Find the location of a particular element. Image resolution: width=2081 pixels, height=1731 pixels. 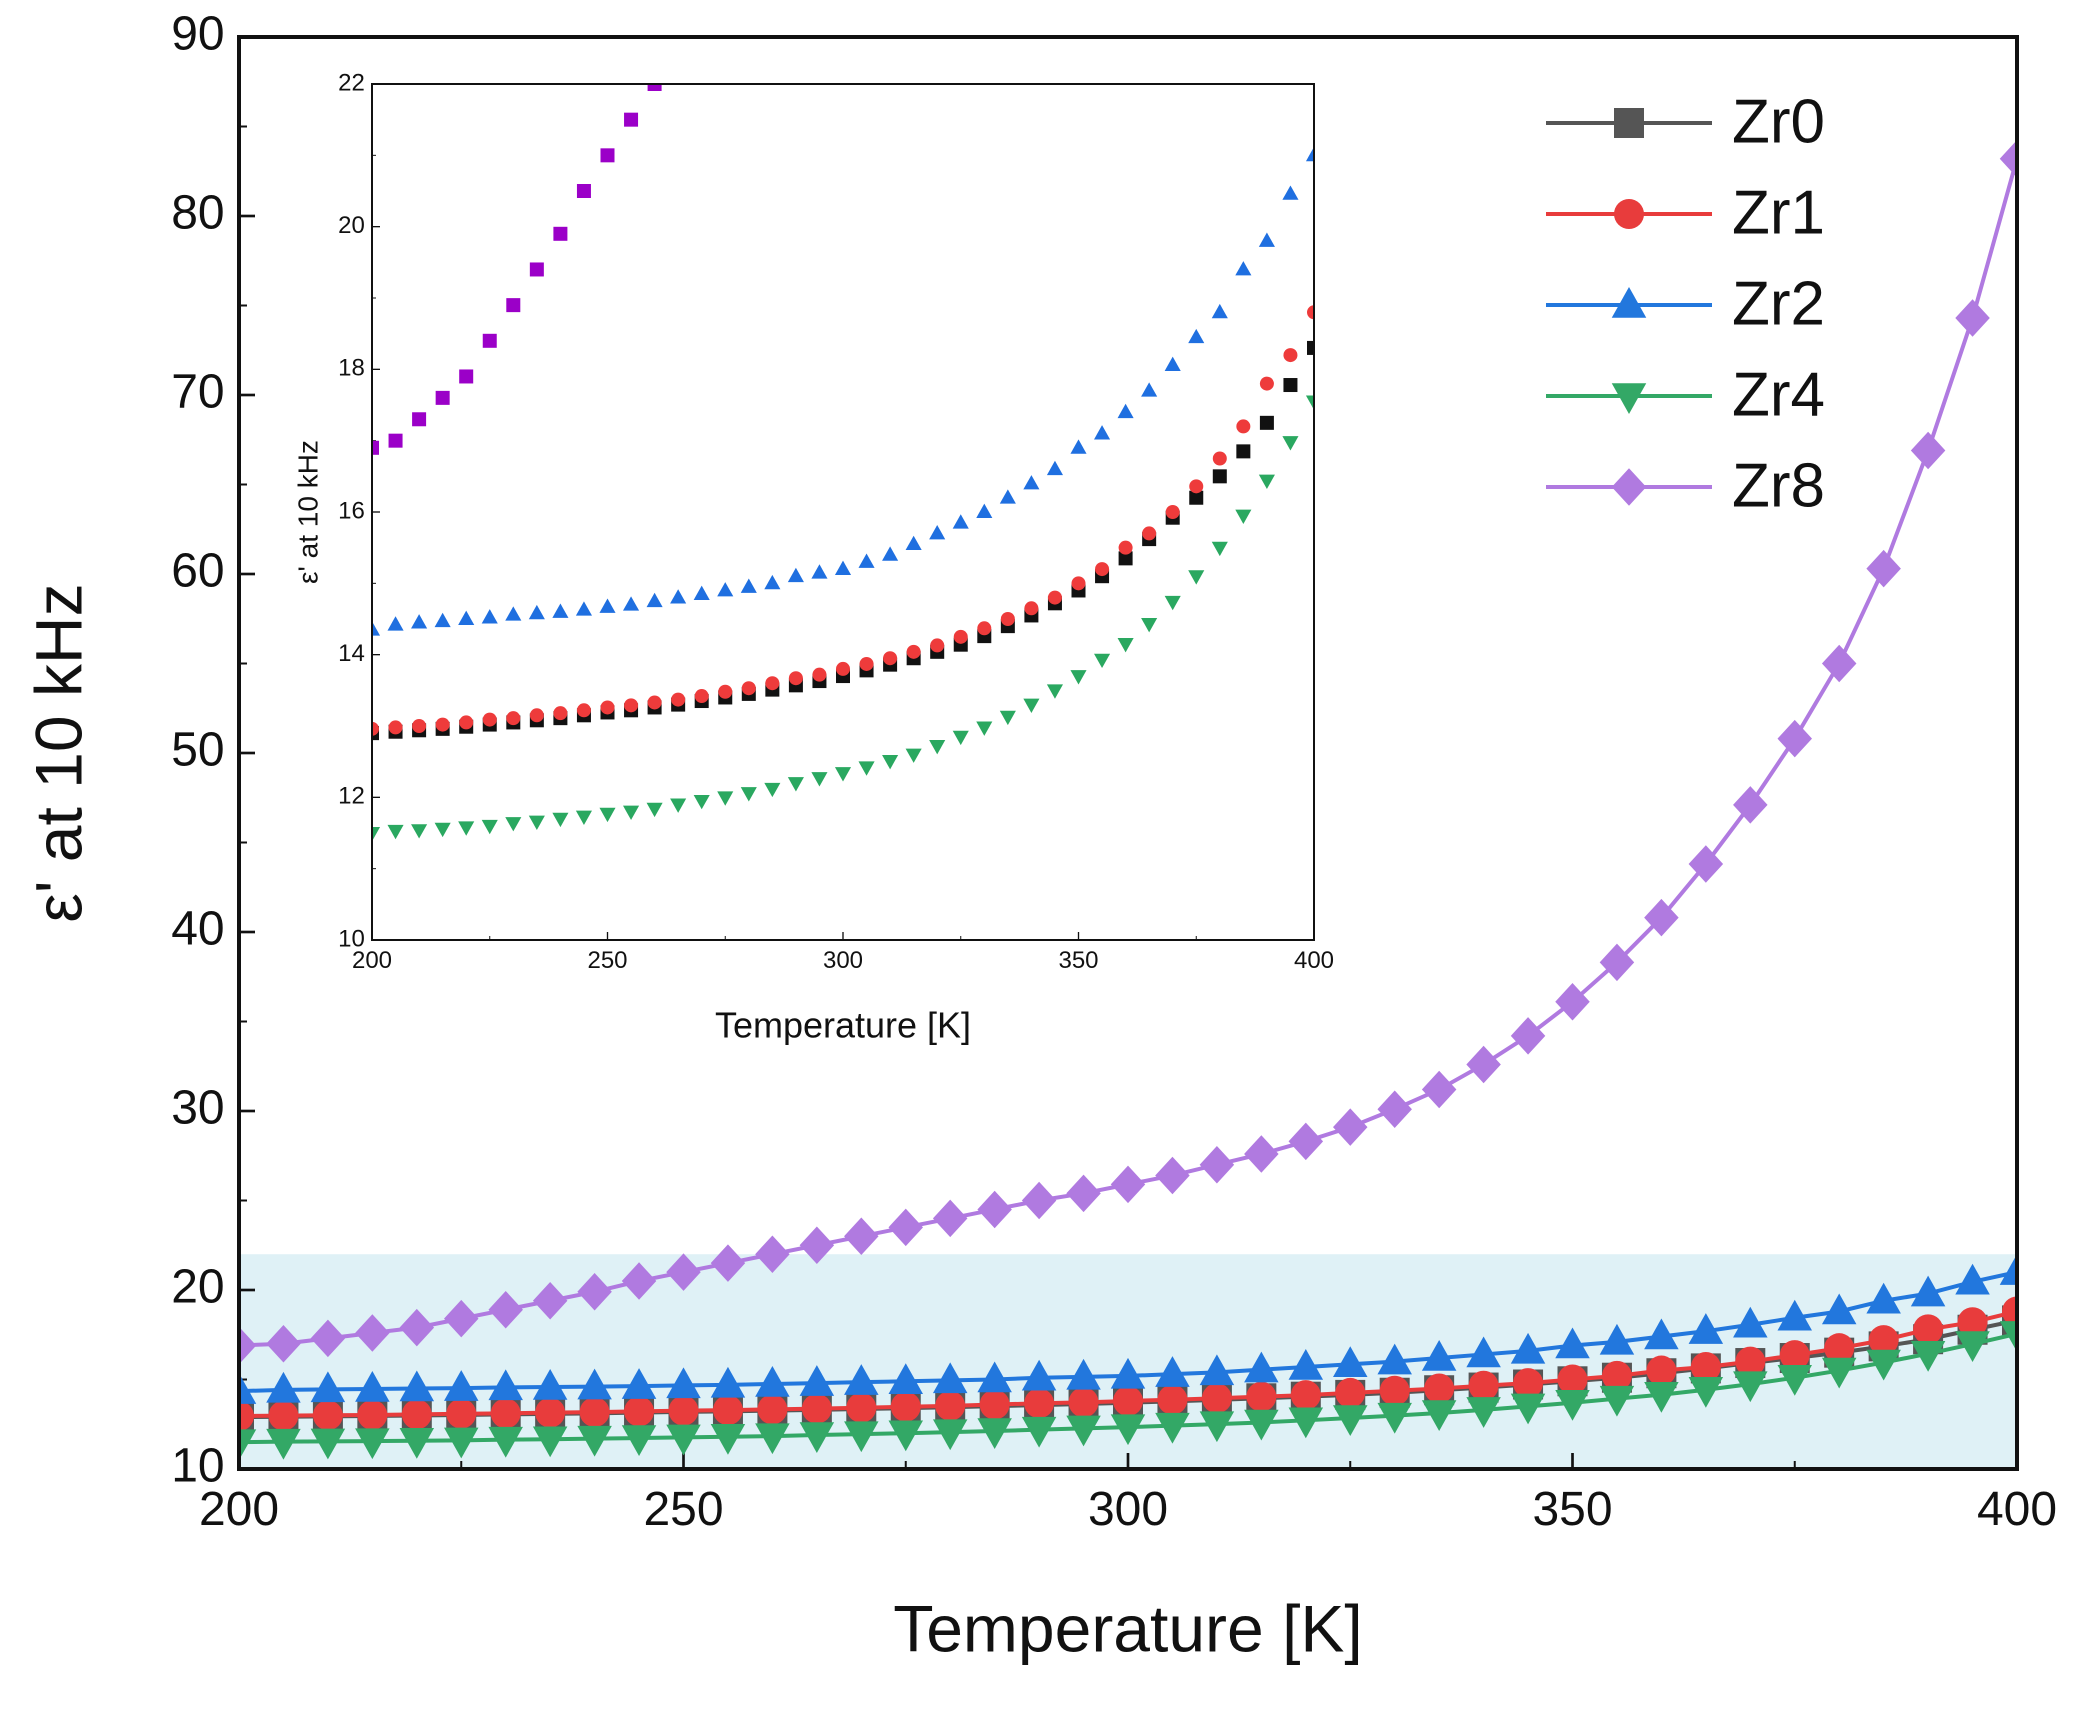

legend-label: Zr8 is located at coordinates (1778, 485).